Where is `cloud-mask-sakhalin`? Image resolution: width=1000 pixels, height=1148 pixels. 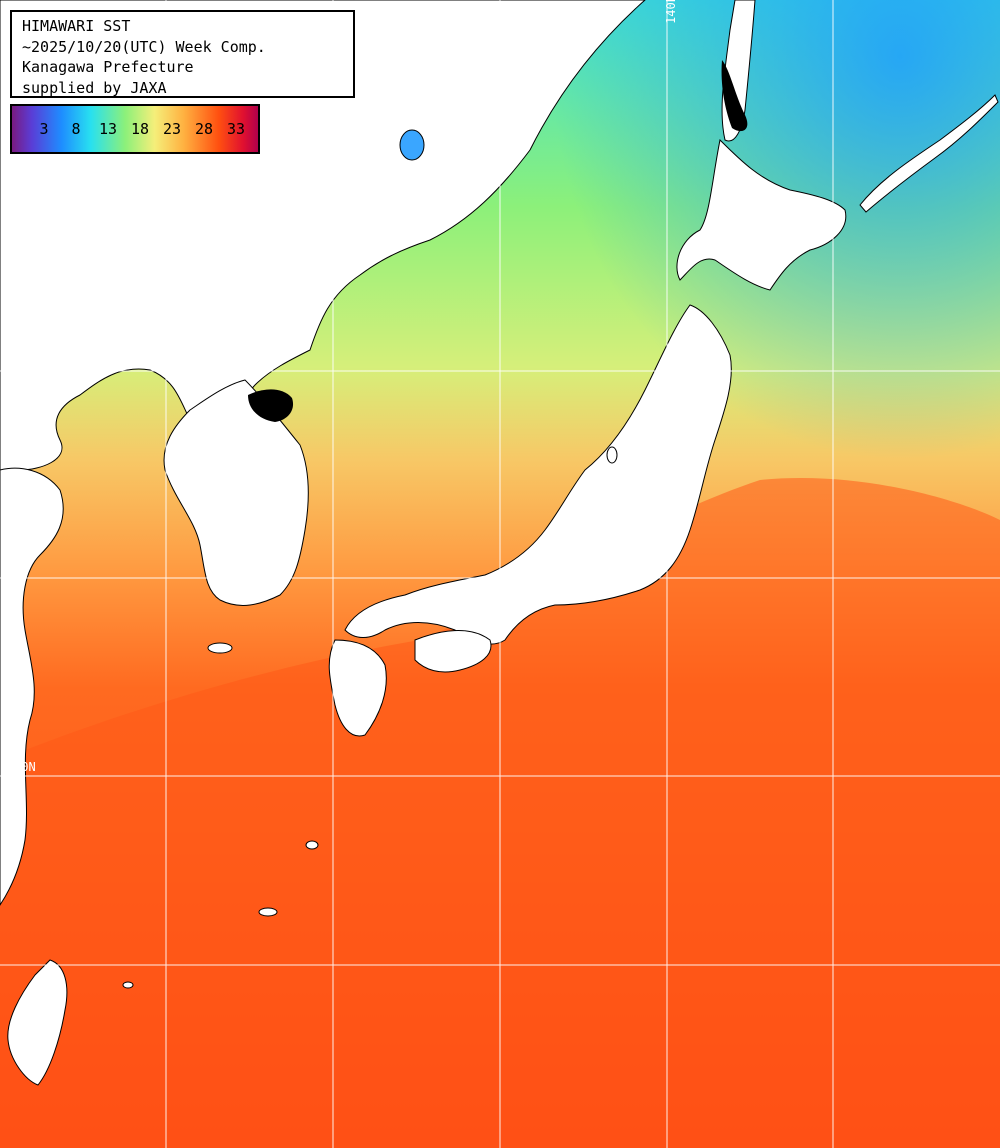 cloud-mask-sakhalin is located at coordinates (734, 96).